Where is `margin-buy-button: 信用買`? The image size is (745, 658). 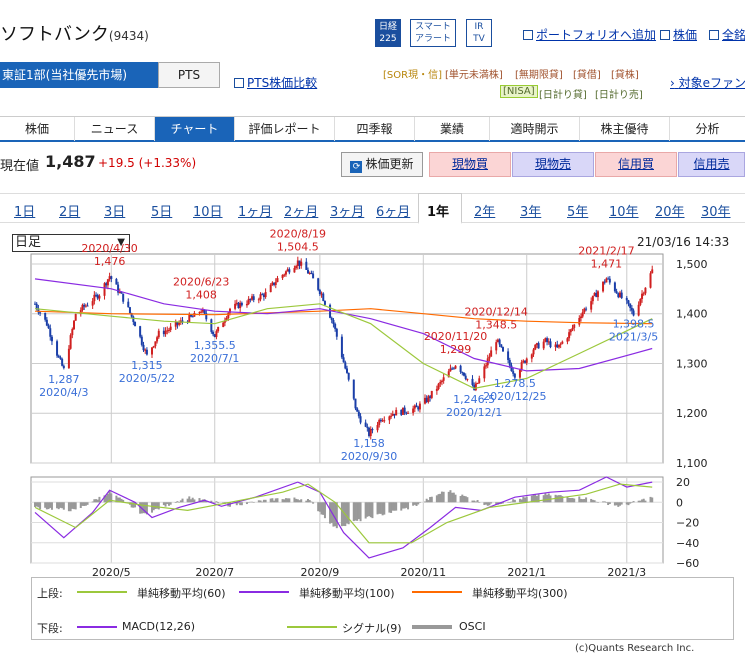 margin-buy-button: 信用買 is located at coordinates (636, 164).